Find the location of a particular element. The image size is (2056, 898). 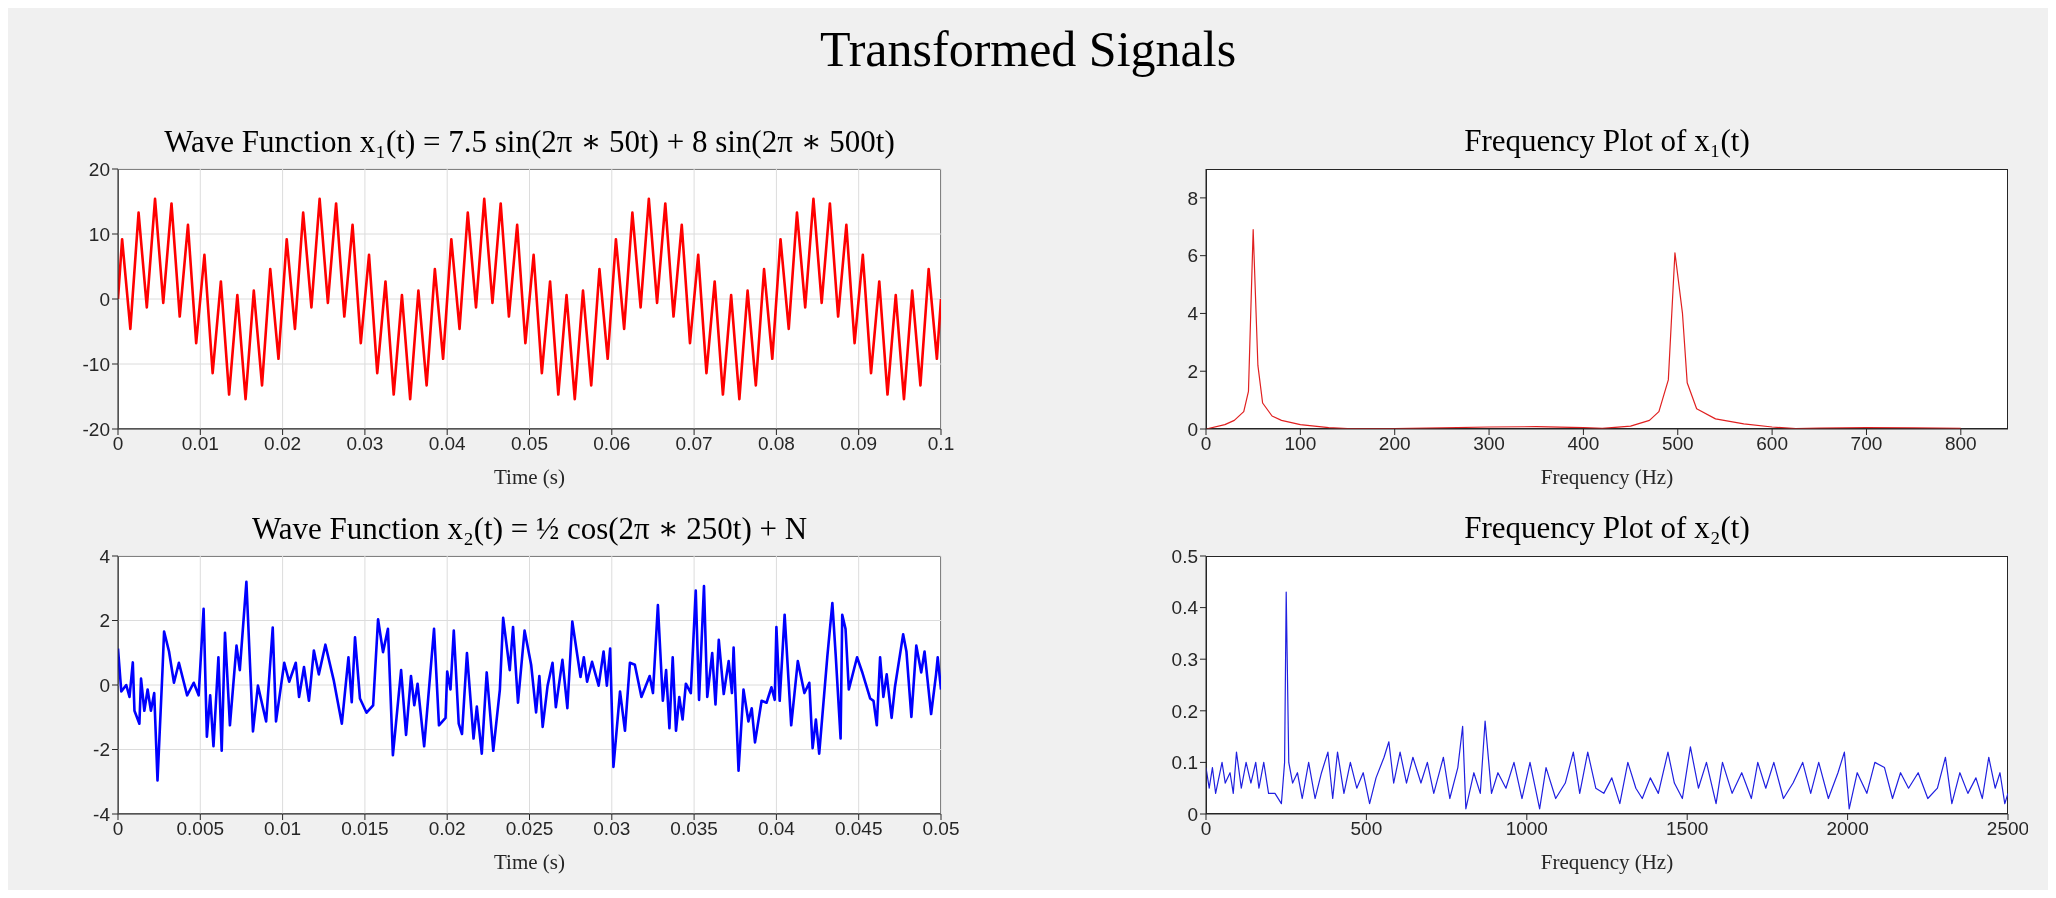

x-tick-label: 0.005 is located at coordinates (200, 829).